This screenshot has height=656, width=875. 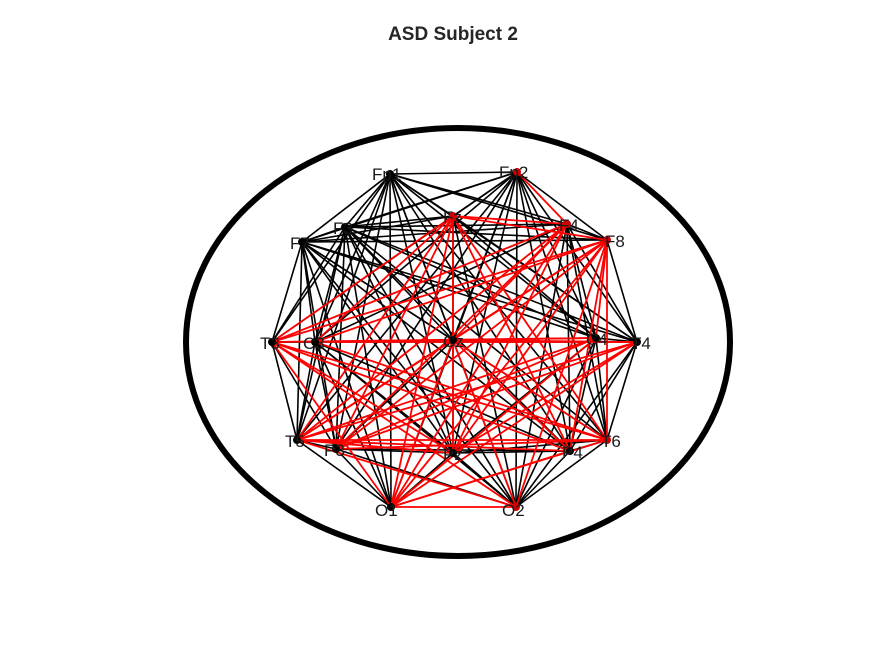 I want to click on edge-Fp1-Pz, so click(x=421, y=313).